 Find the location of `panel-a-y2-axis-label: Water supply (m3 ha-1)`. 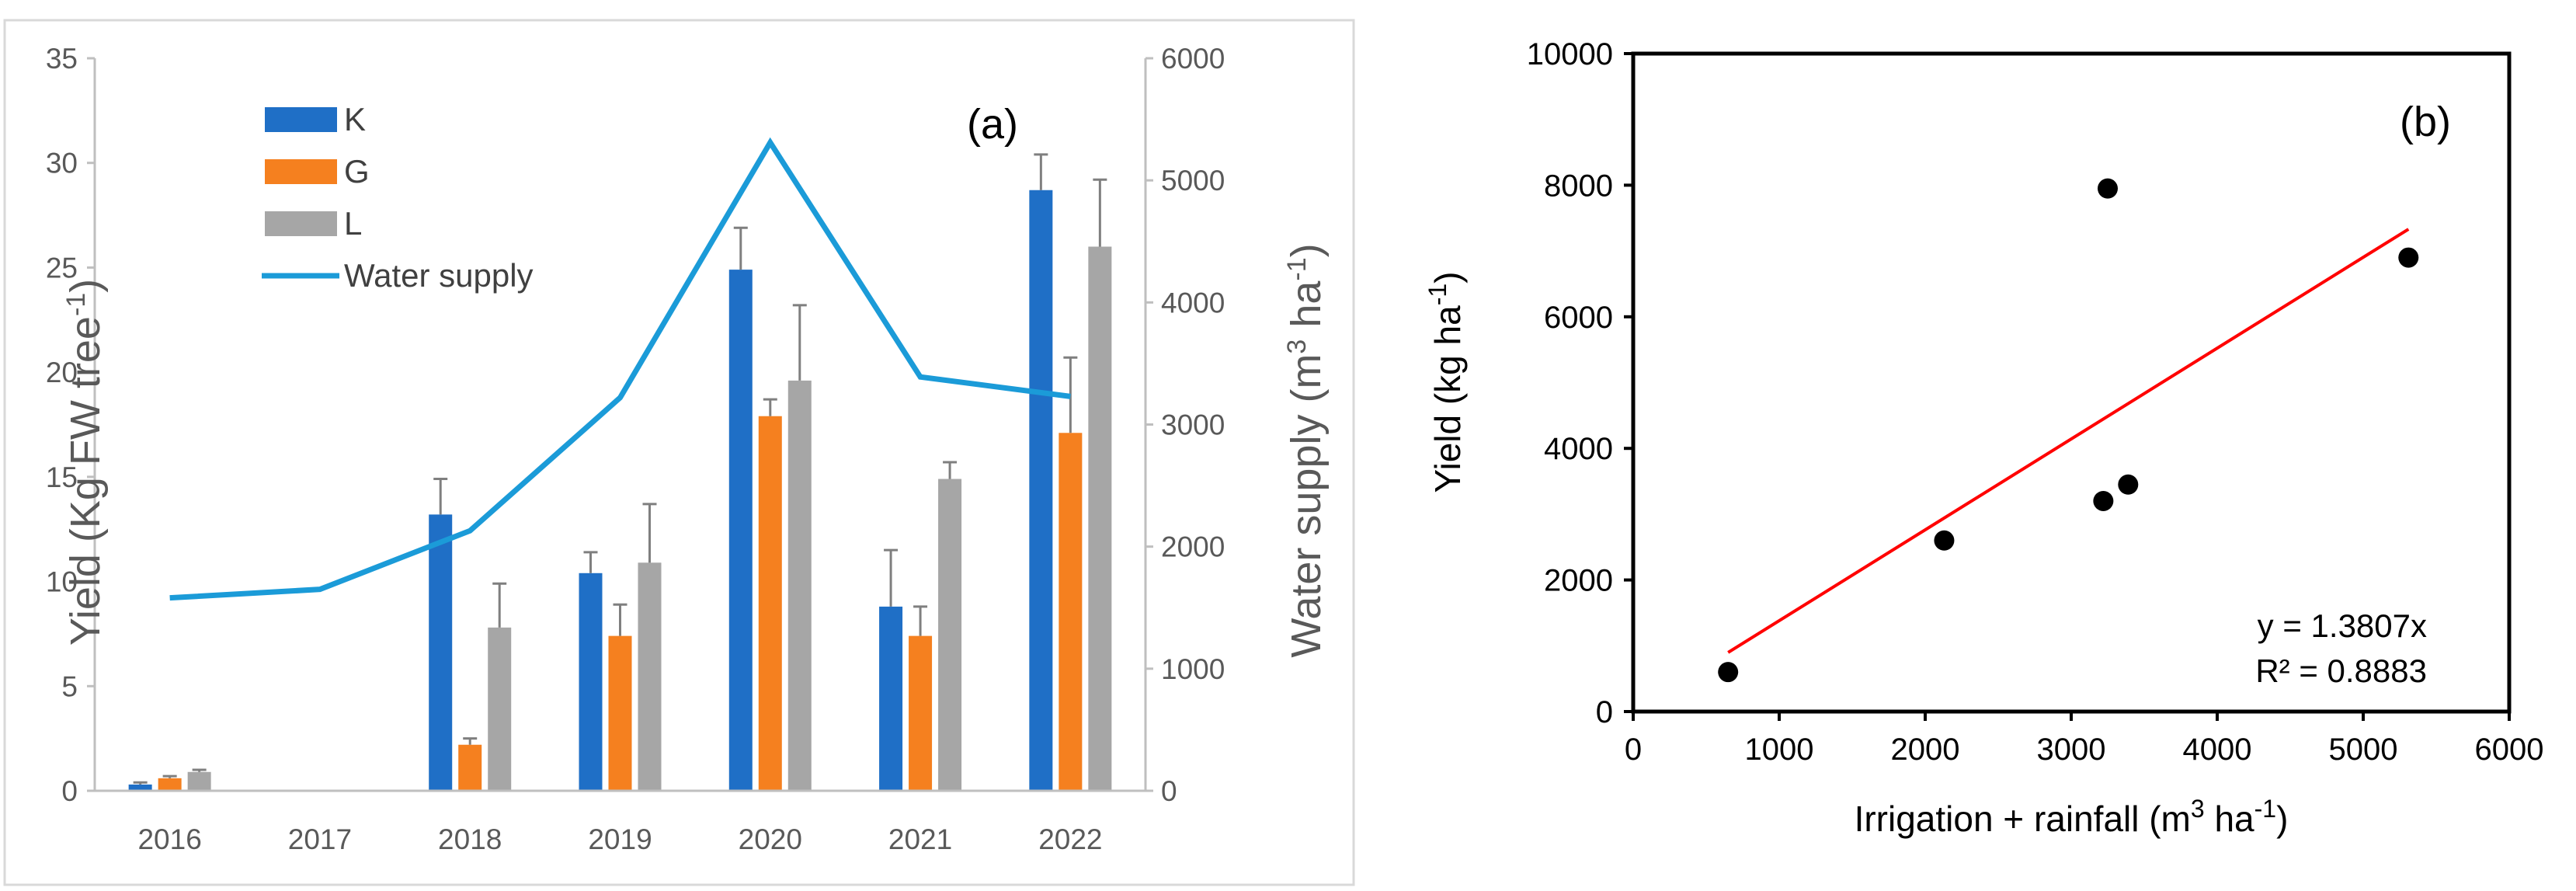

panel-a-y2-axis-label: Water supply (m3 ha-1) is located at coordinates (1306, 450).